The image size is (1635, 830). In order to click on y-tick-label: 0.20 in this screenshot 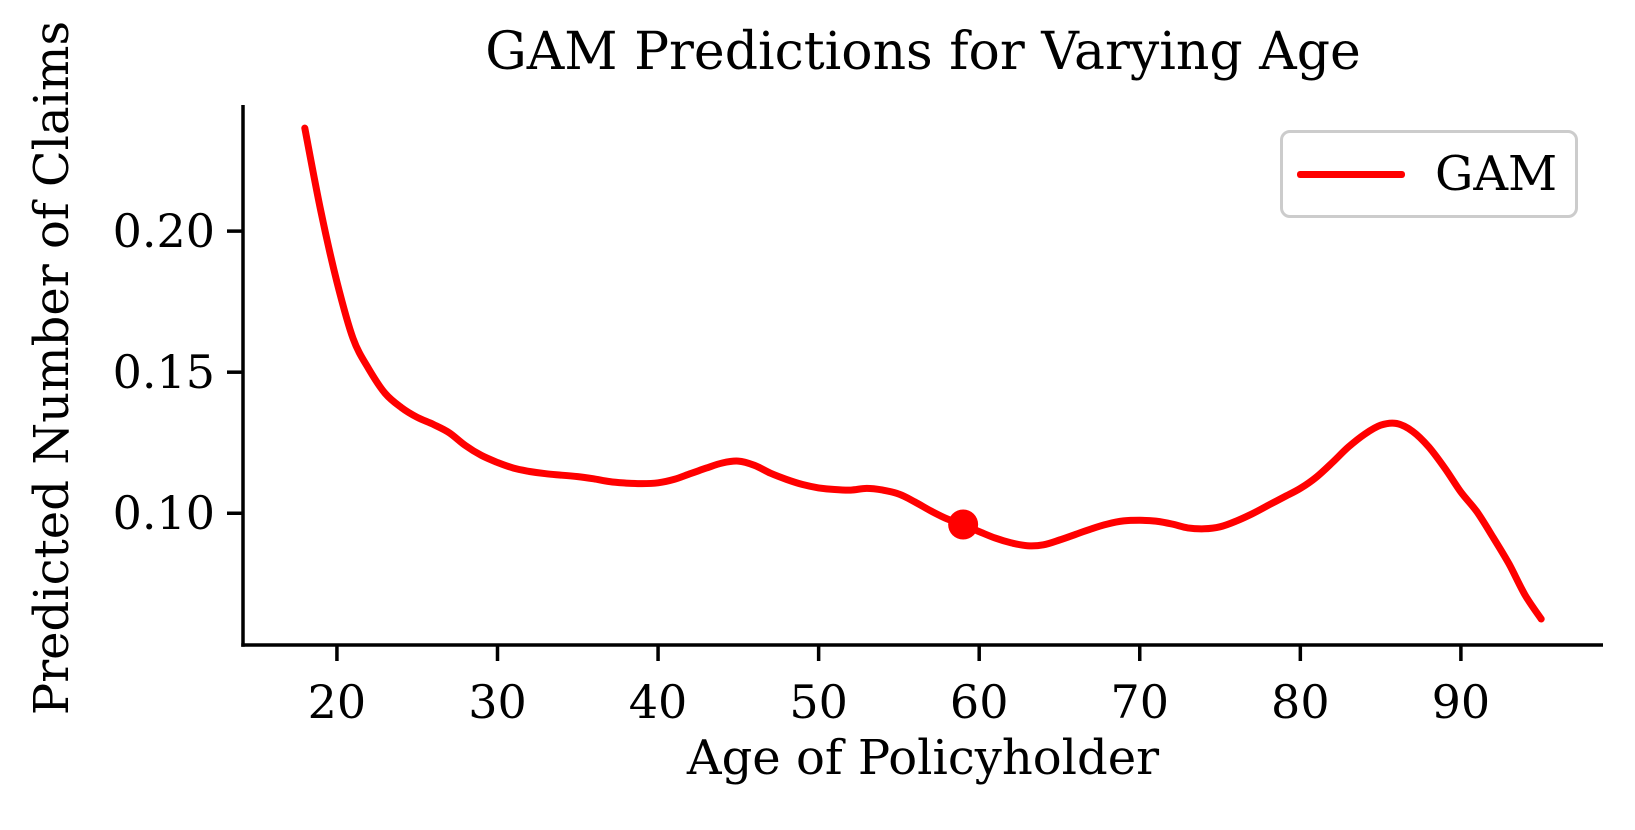, I will do `click(164, 231)`.